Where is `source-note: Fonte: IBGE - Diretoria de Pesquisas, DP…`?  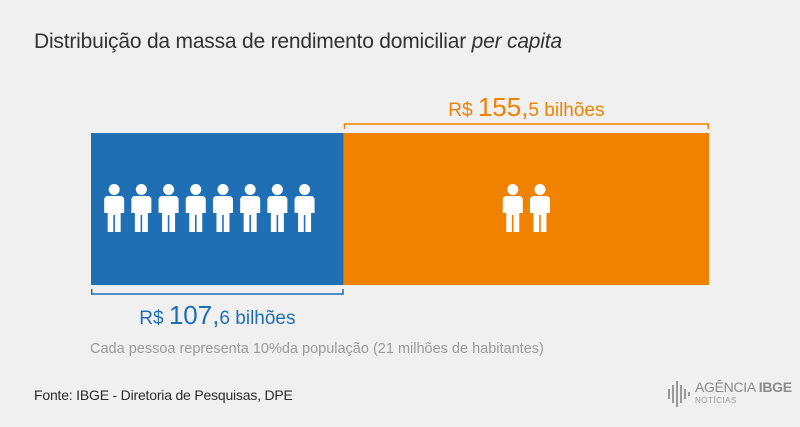
source-note: Fonte: IBGE - Diretoria de Pesquisas, DP… is located at coordinates (163, 395).